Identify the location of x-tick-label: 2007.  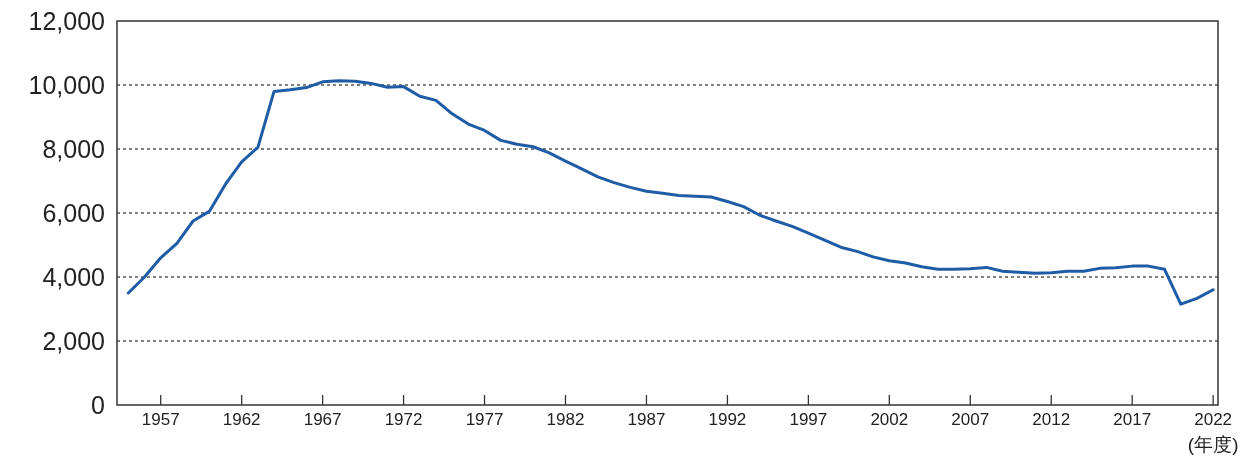
(970, 419).